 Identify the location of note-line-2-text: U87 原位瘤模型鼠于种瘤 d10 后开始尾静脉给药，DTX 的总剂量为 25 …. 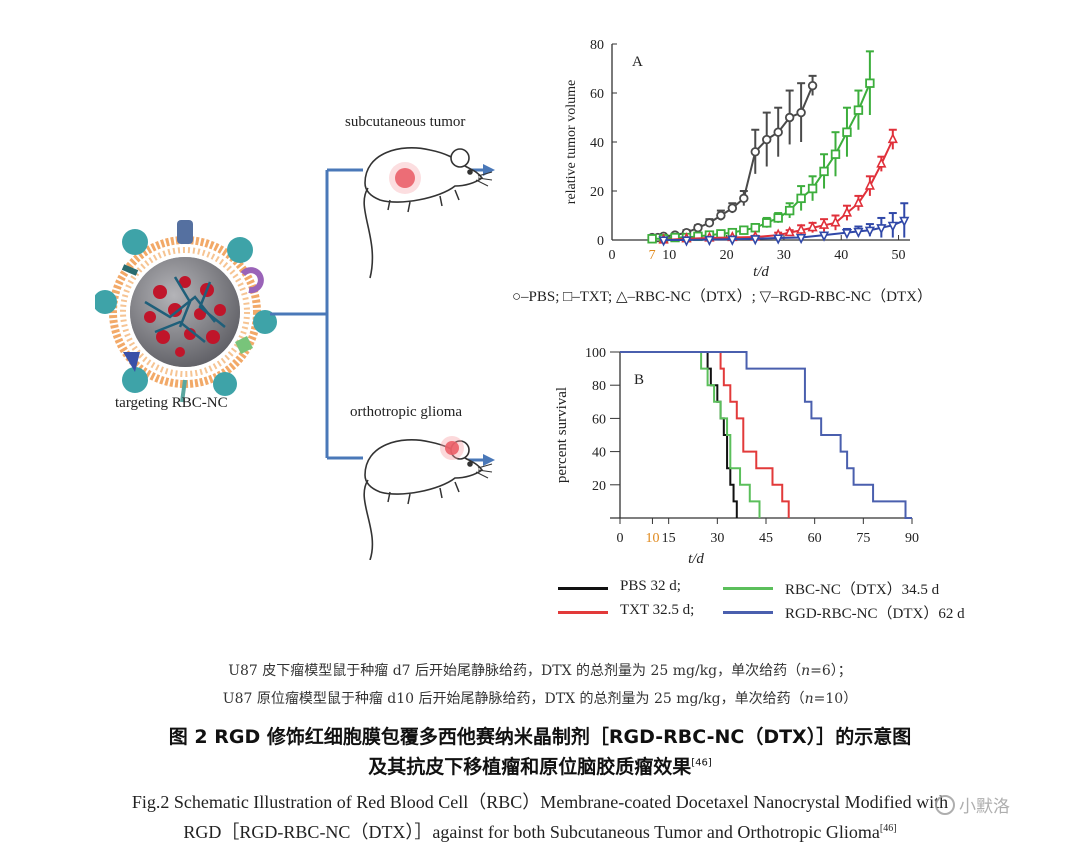
(513, 699).